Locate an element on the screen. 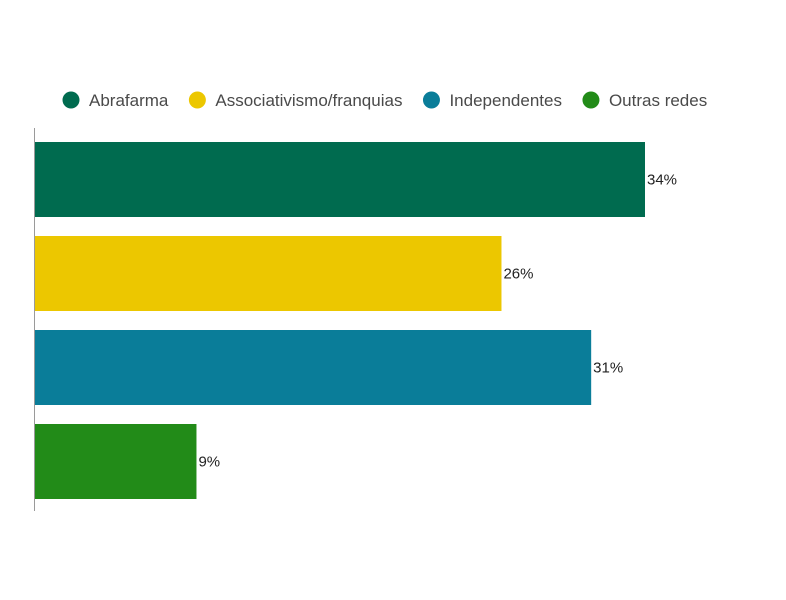 The image size is (786, 600). legend-label: Independentes is located at coordinates (505, 100).